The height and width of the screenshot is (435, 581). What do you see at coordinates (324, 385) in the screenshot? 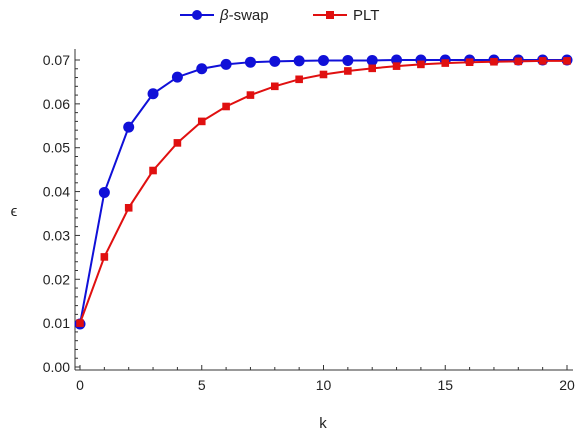
I see `x-tick-label: 10` at bounding box center [324, 385].